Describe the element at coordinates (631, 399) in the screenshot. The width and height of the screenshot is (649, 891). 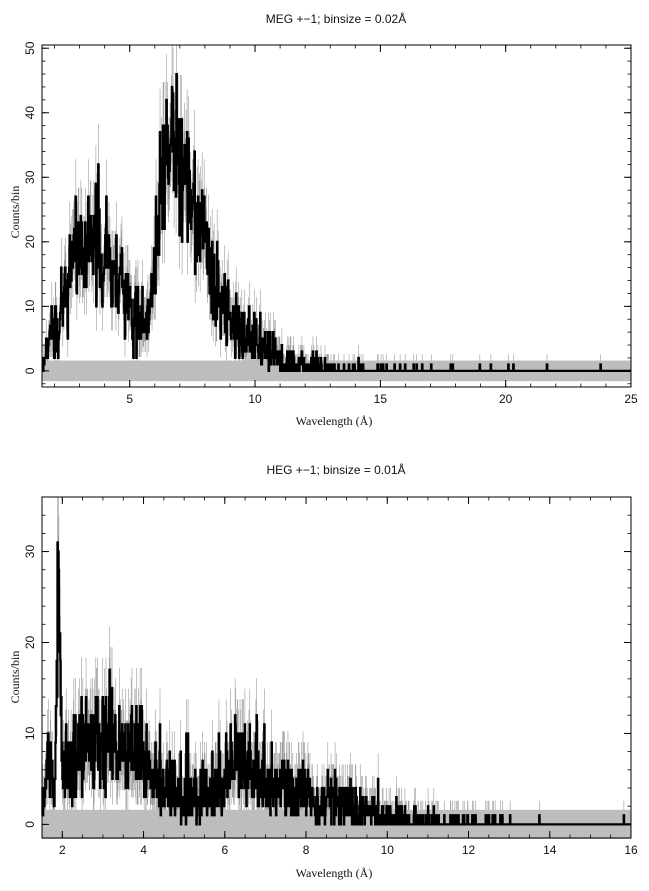
I see `meg-x-tick-label: 25` at that location.